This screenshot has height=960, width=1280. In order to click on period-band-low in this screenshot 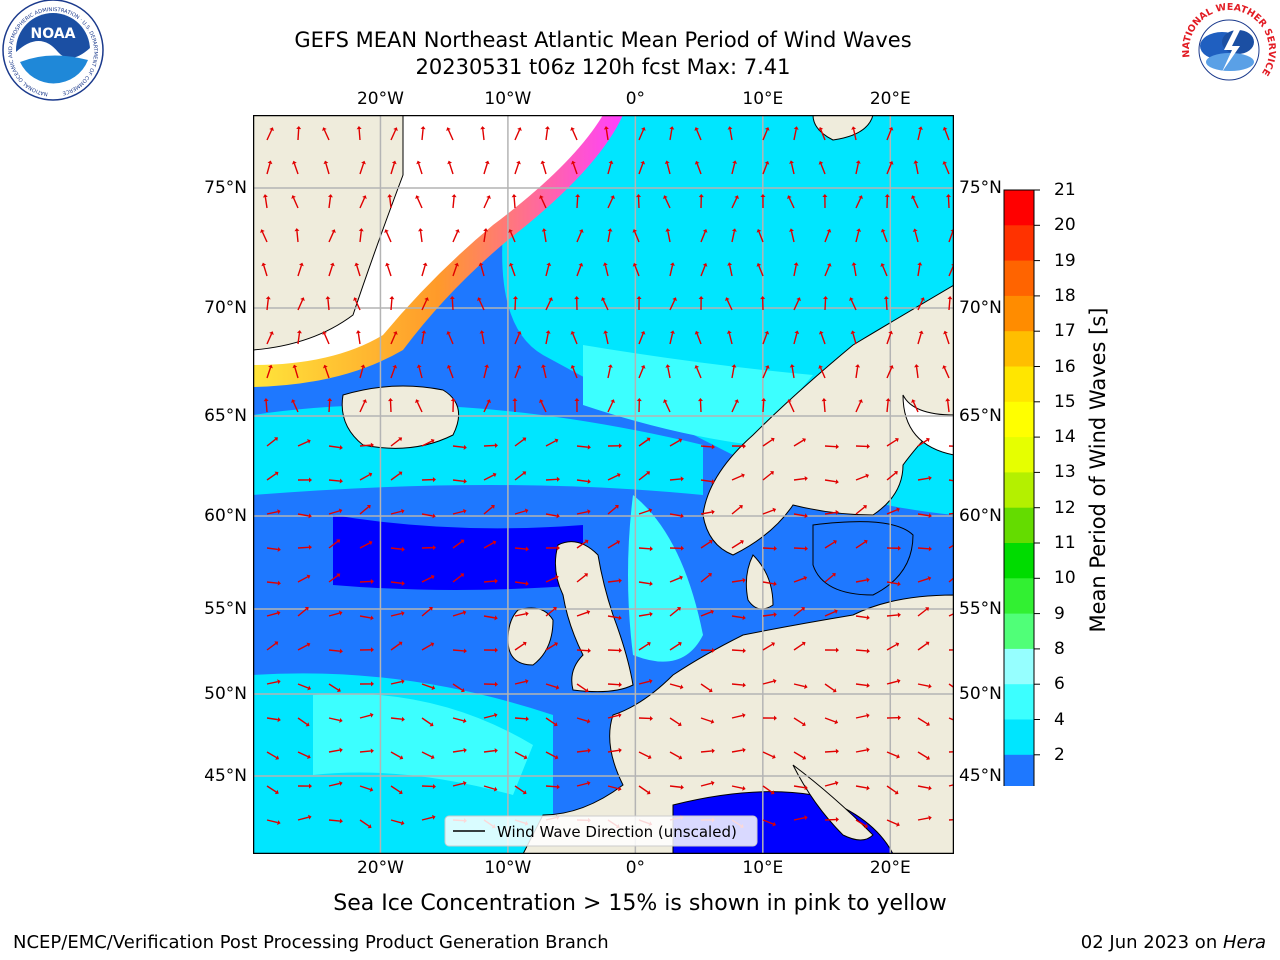, I will do `click(458, 552)`.